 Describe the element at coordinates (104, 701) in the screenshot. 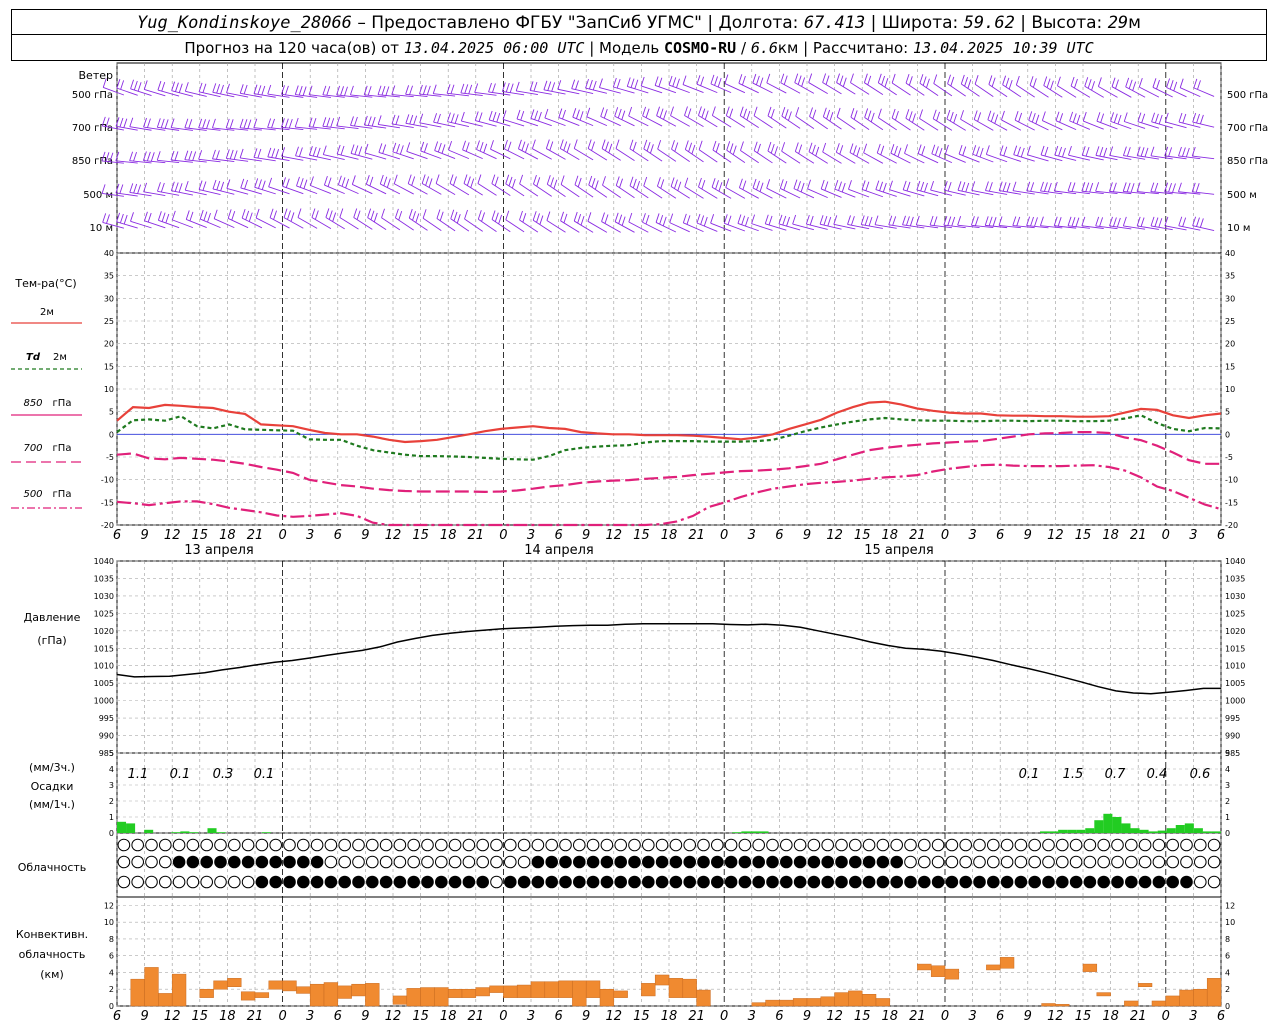

I see `press-ytick-left-1000: 1000` at that location.